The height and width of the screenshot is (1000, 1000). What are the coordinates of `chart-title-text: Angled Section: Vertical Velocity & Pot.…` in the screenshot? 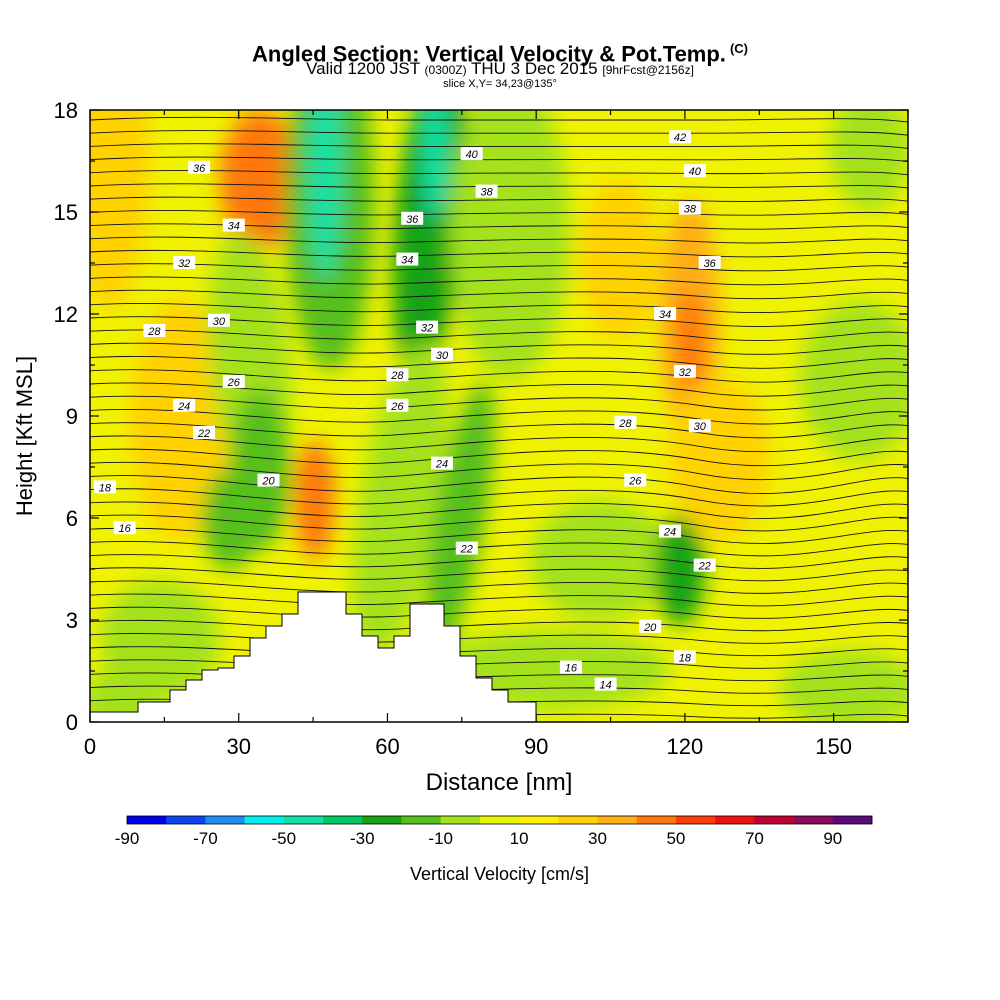 It's located at (489, 54).